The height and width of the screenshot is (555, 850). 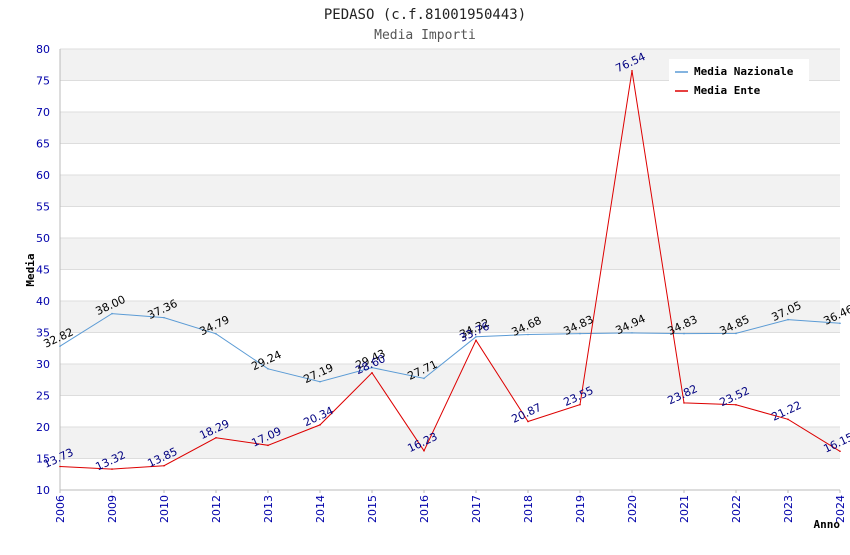 What do you see at coordinates (450, 348) in the screenshot?
I see `series-line-nazionale` at bounding box center [450, 348].